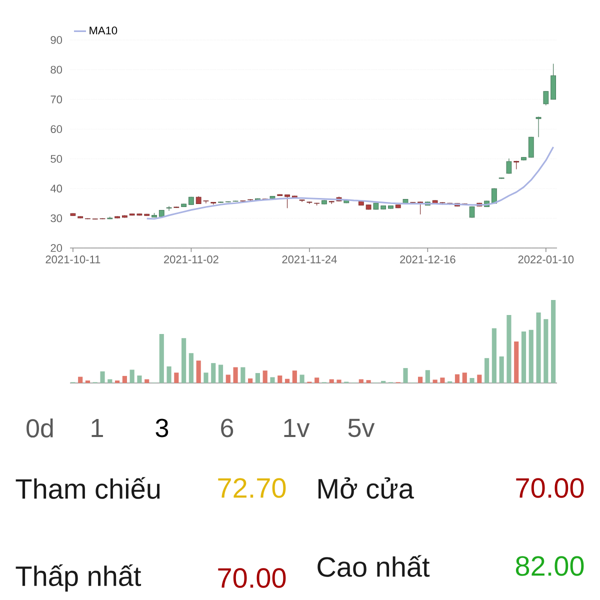 The height and width of the screenshot is (600, 600). Describe the element at coordinates (104, 30) in the screenshot. I see `legend-label: MA10` at that location.